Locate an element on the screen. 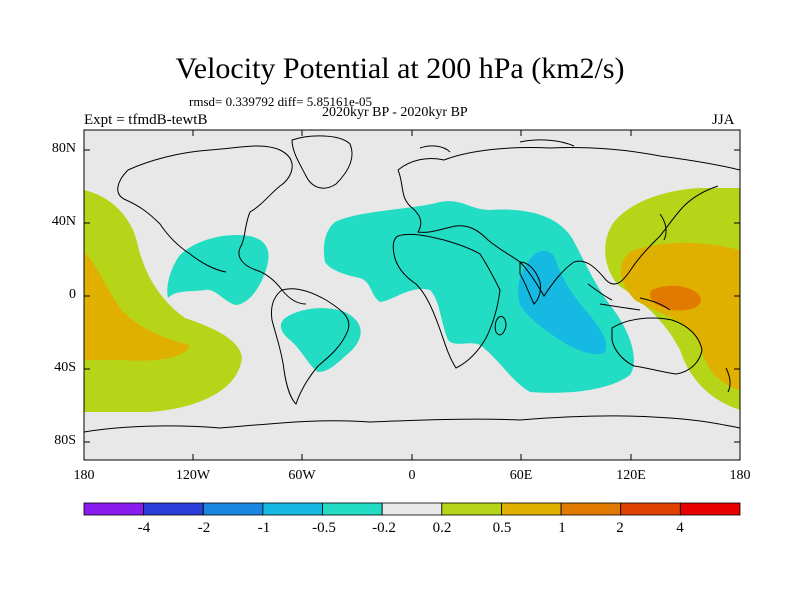 The height and width of the screenshot is (600, 800). colorbar-label: -0.2 is located at coordinates (384, 528).